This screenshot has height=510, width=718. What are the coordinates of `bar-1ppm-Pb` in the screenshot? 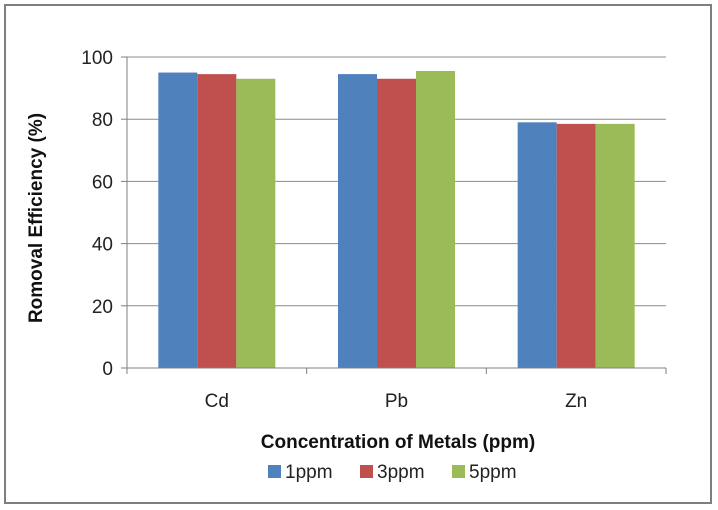 It's located at (357, 221).